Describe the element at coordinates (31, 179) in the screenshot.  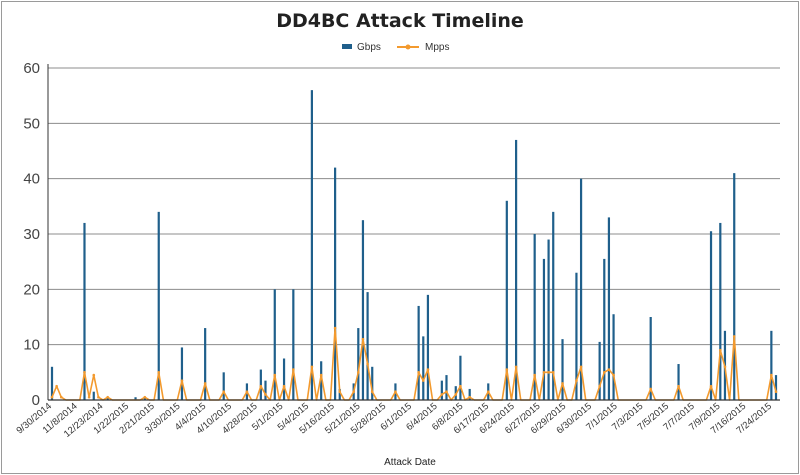
I see `y-tick-label: 40` at that location.